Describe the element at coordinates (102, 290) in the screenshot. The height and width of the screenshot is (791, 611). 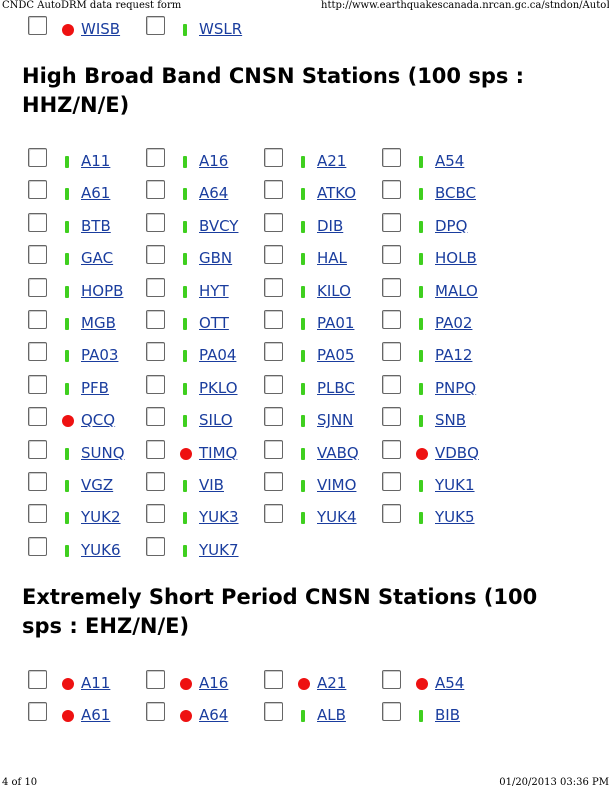
I see `station-link: HOPB` at that location.